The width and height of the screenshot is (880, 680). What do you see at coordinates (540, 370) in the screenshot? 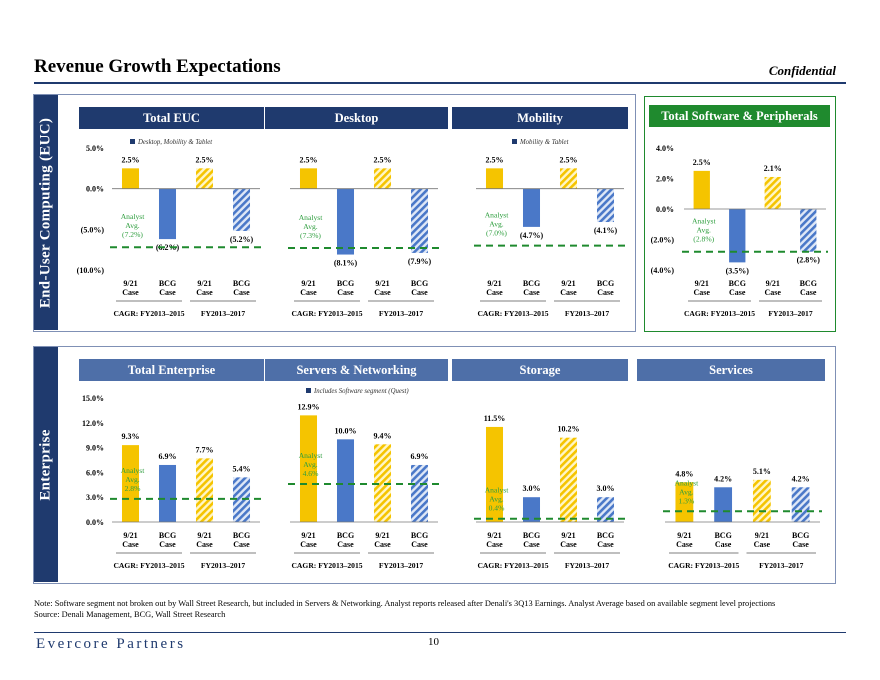
I see `panel-header-storage: Storage` at bounding box center [540, 370].